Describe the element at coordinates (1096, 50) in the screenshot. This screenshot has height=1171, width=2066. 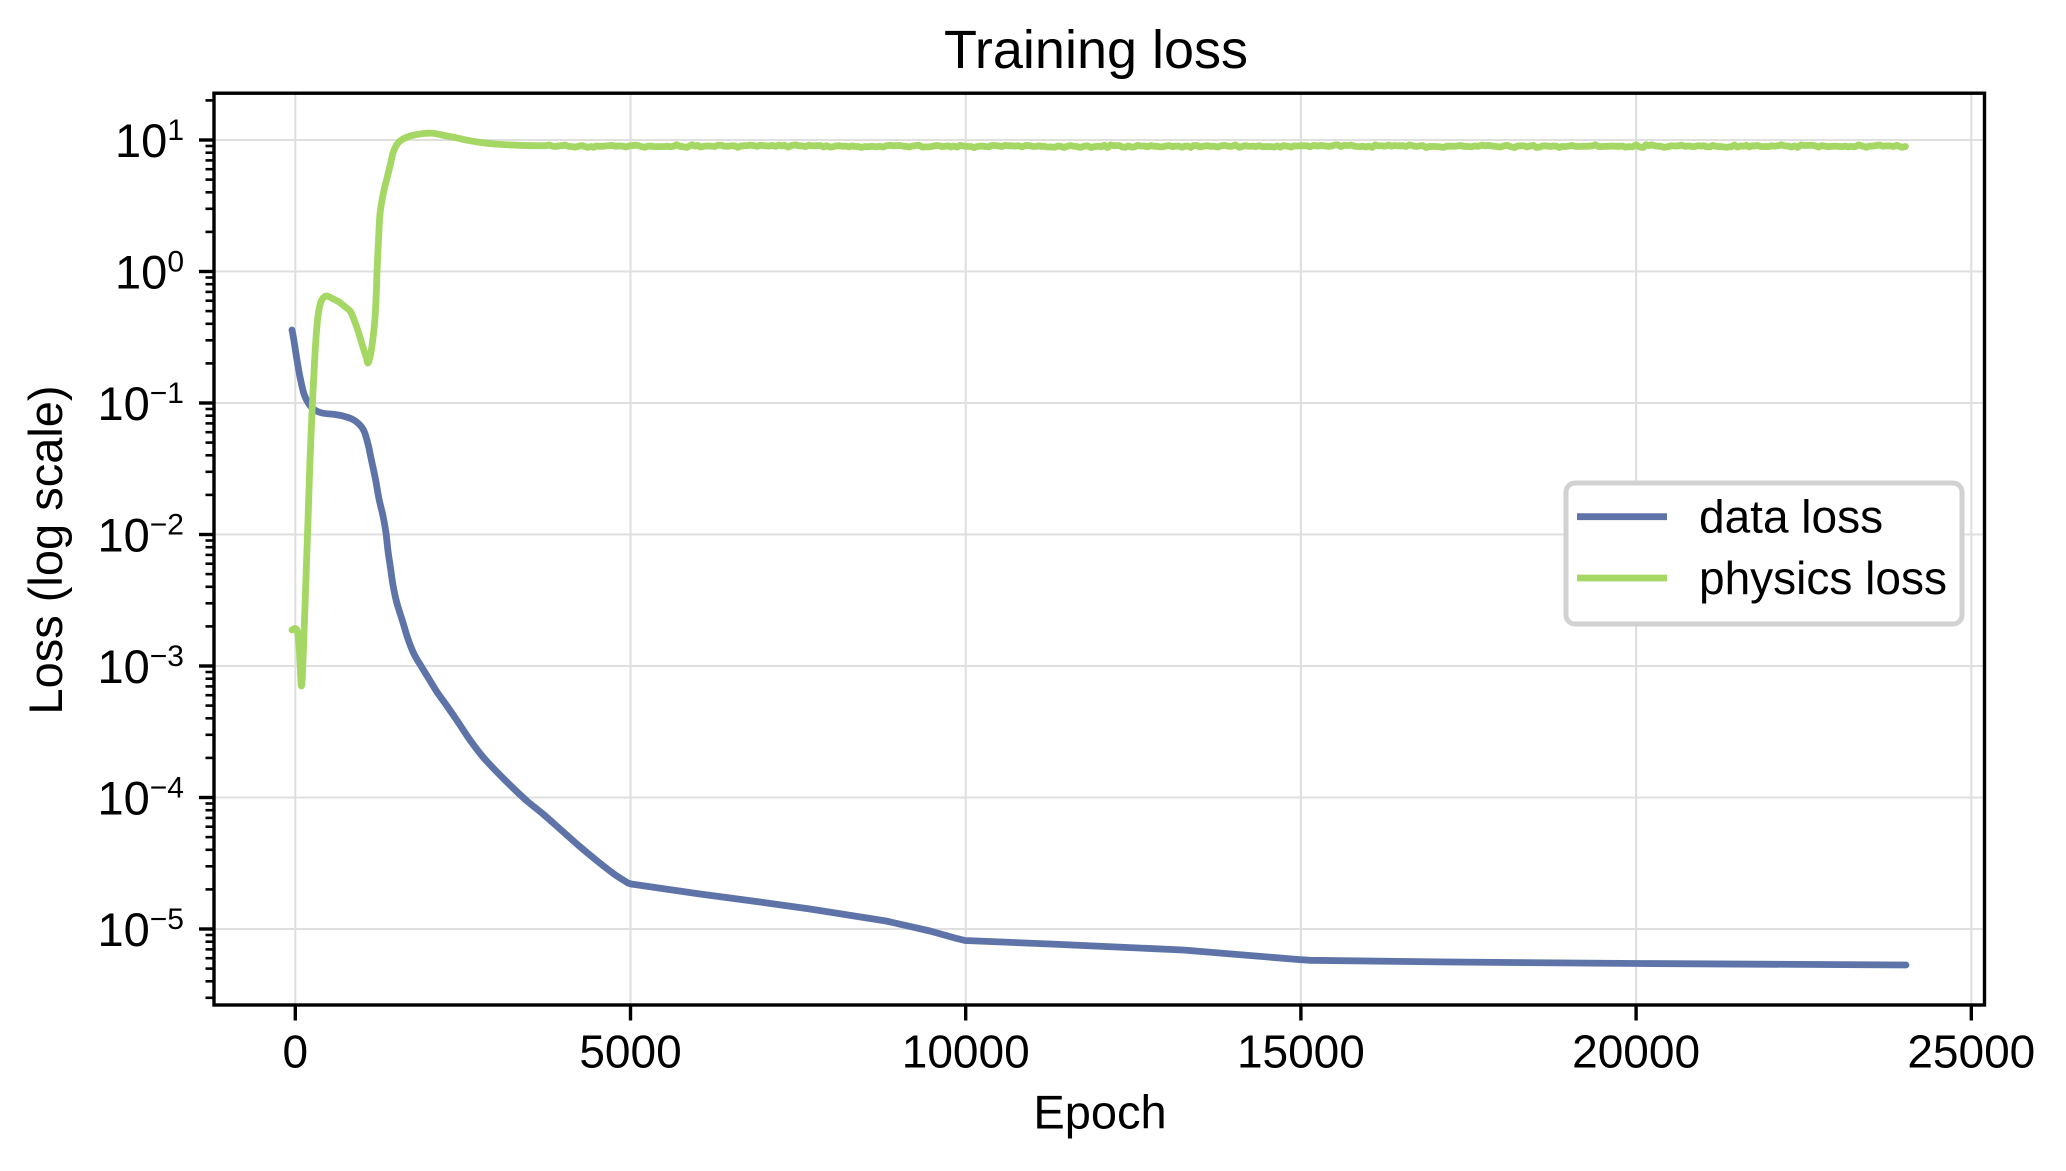
I see `svg-text: Training loss` at that location.